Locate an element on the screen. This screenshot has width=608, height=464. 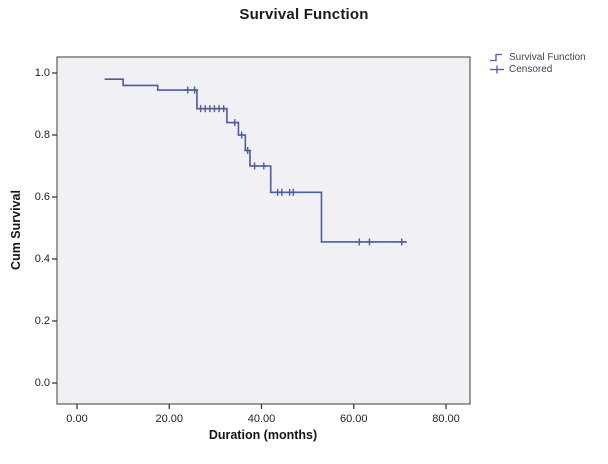
y-tick-label: 1.0 is located at coordinates (42, 73).